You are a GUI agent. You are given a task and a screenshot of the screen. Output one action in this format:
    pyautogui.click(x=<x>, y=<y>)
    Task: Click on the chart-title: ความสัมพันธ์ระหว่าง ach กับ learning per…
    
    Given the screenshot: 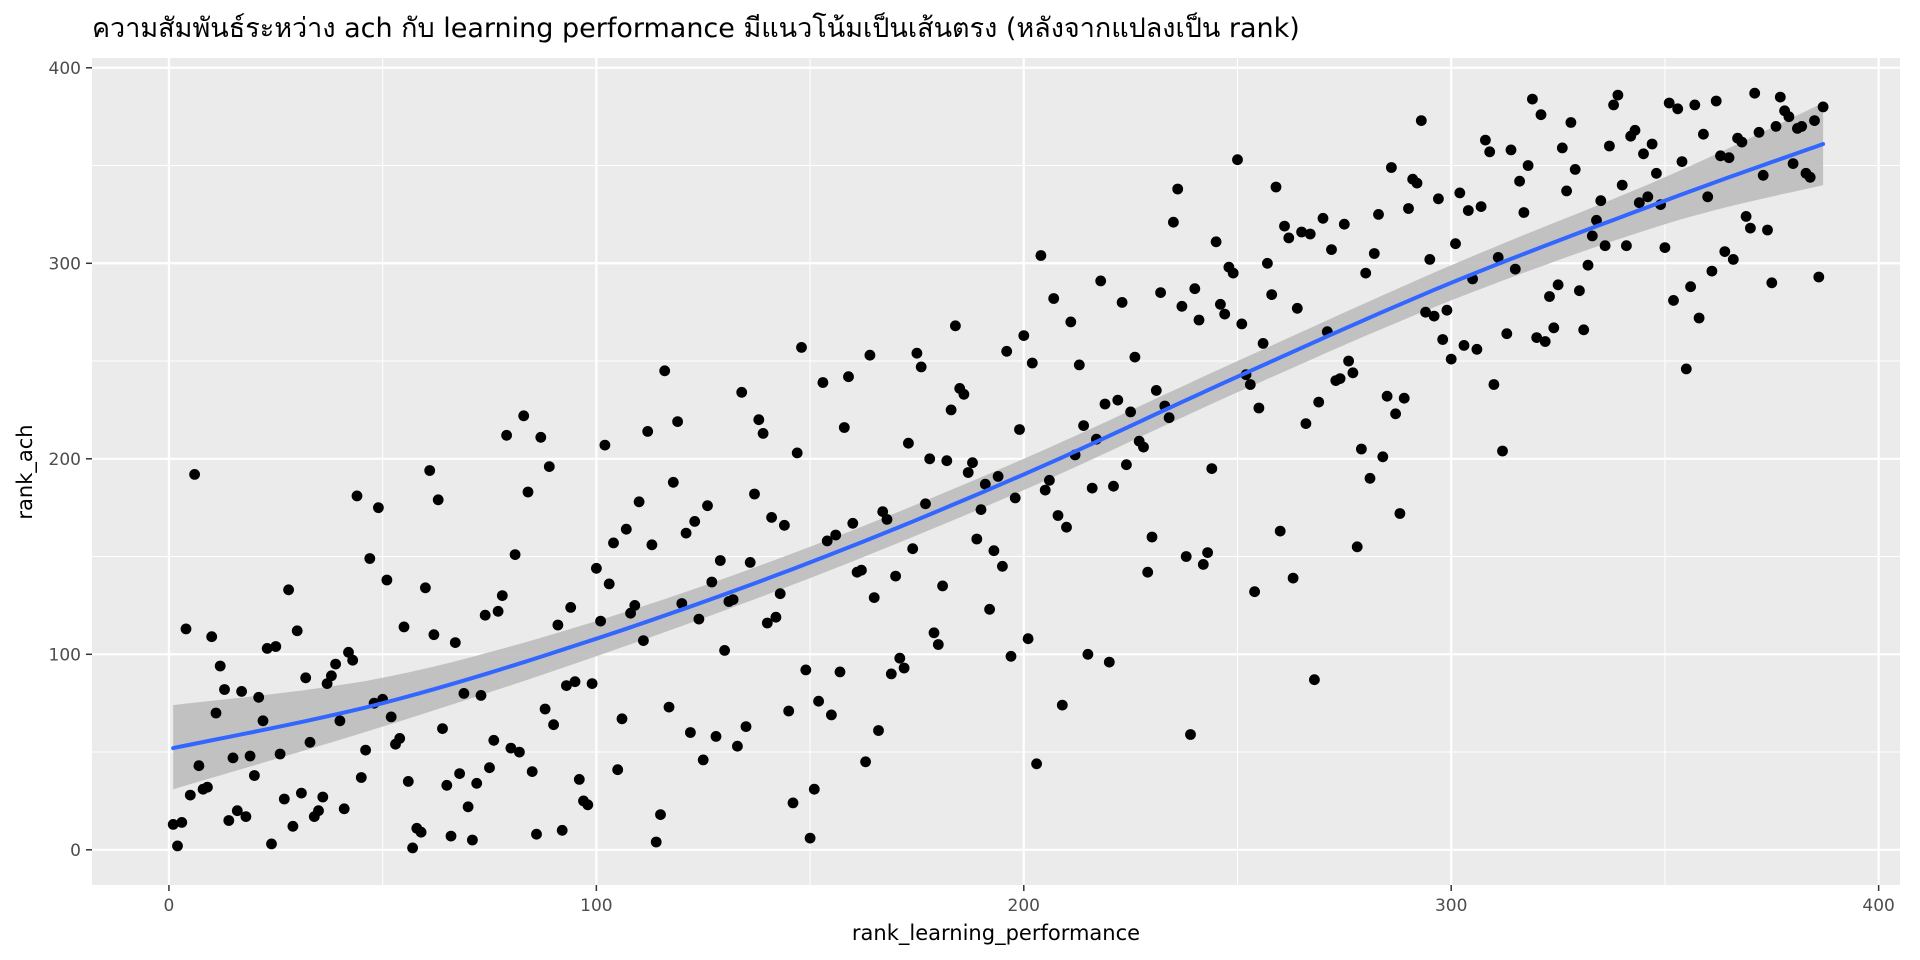 What is the action you would take?
    pyautogui.click(x=696, y=28)
    